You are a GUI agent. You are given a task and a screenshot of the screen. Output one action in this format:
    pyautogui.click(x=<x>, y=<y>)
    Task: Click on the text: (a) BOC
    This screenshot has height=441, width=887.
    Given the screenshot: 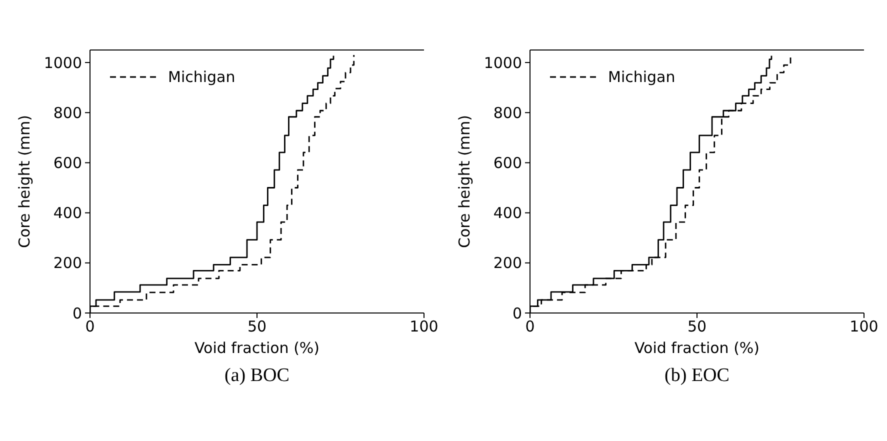 What is the action you would take?
    pyautogui.click(x=257, y=376)
    